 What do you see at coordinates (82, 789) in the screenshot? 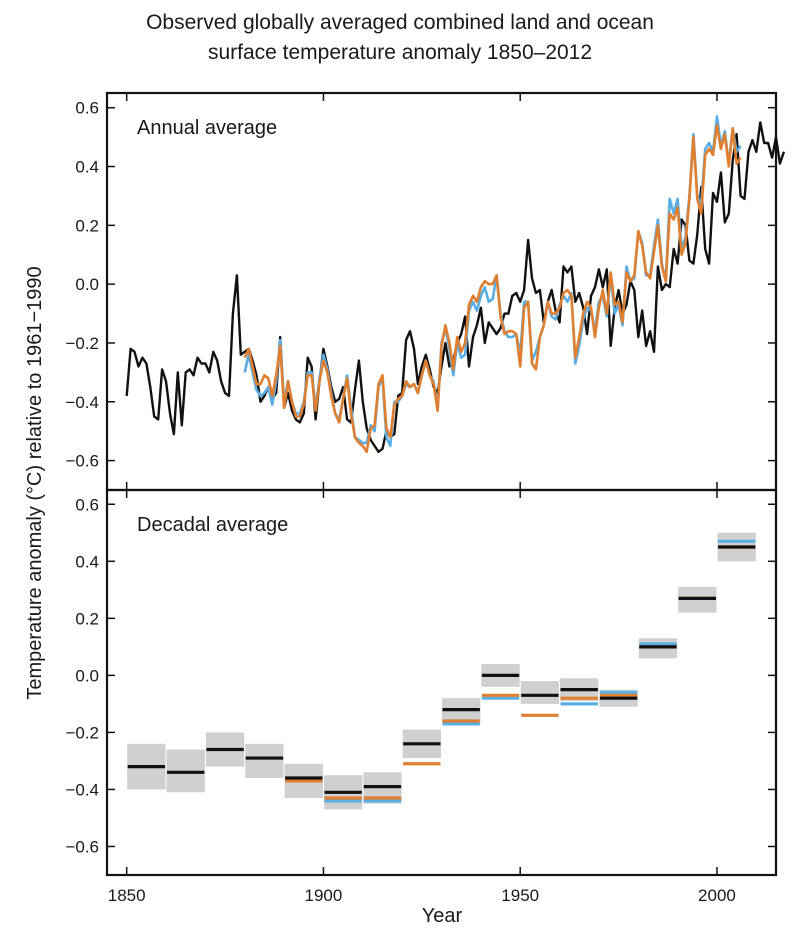
I see `bottom-y-tick-label: −0.4` at bounding box center [82, 789].